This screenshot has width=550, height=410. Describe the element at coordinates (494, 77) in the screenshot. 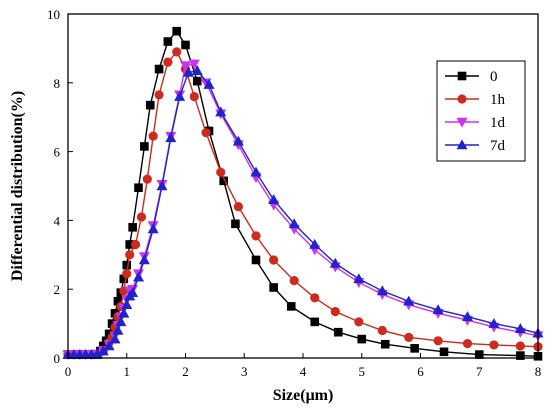

I see `legend-label: 0` at that location.